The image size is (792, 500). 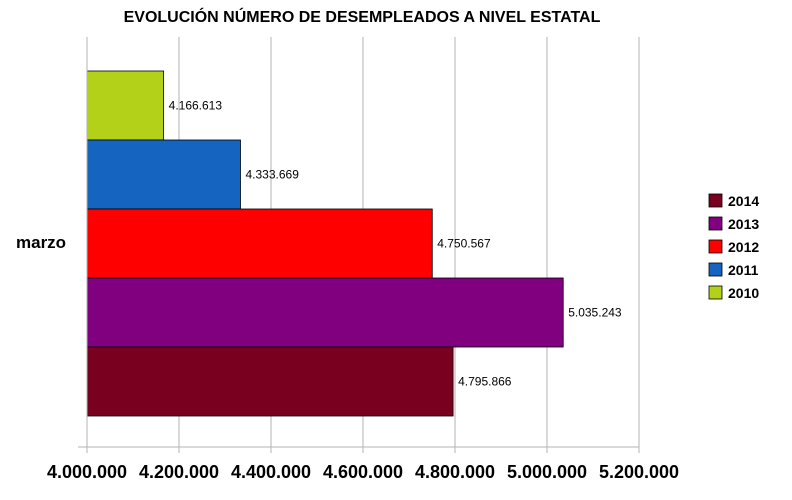 I want to click on data-label-2011: 4.333.669, so click(x=272, y=175).